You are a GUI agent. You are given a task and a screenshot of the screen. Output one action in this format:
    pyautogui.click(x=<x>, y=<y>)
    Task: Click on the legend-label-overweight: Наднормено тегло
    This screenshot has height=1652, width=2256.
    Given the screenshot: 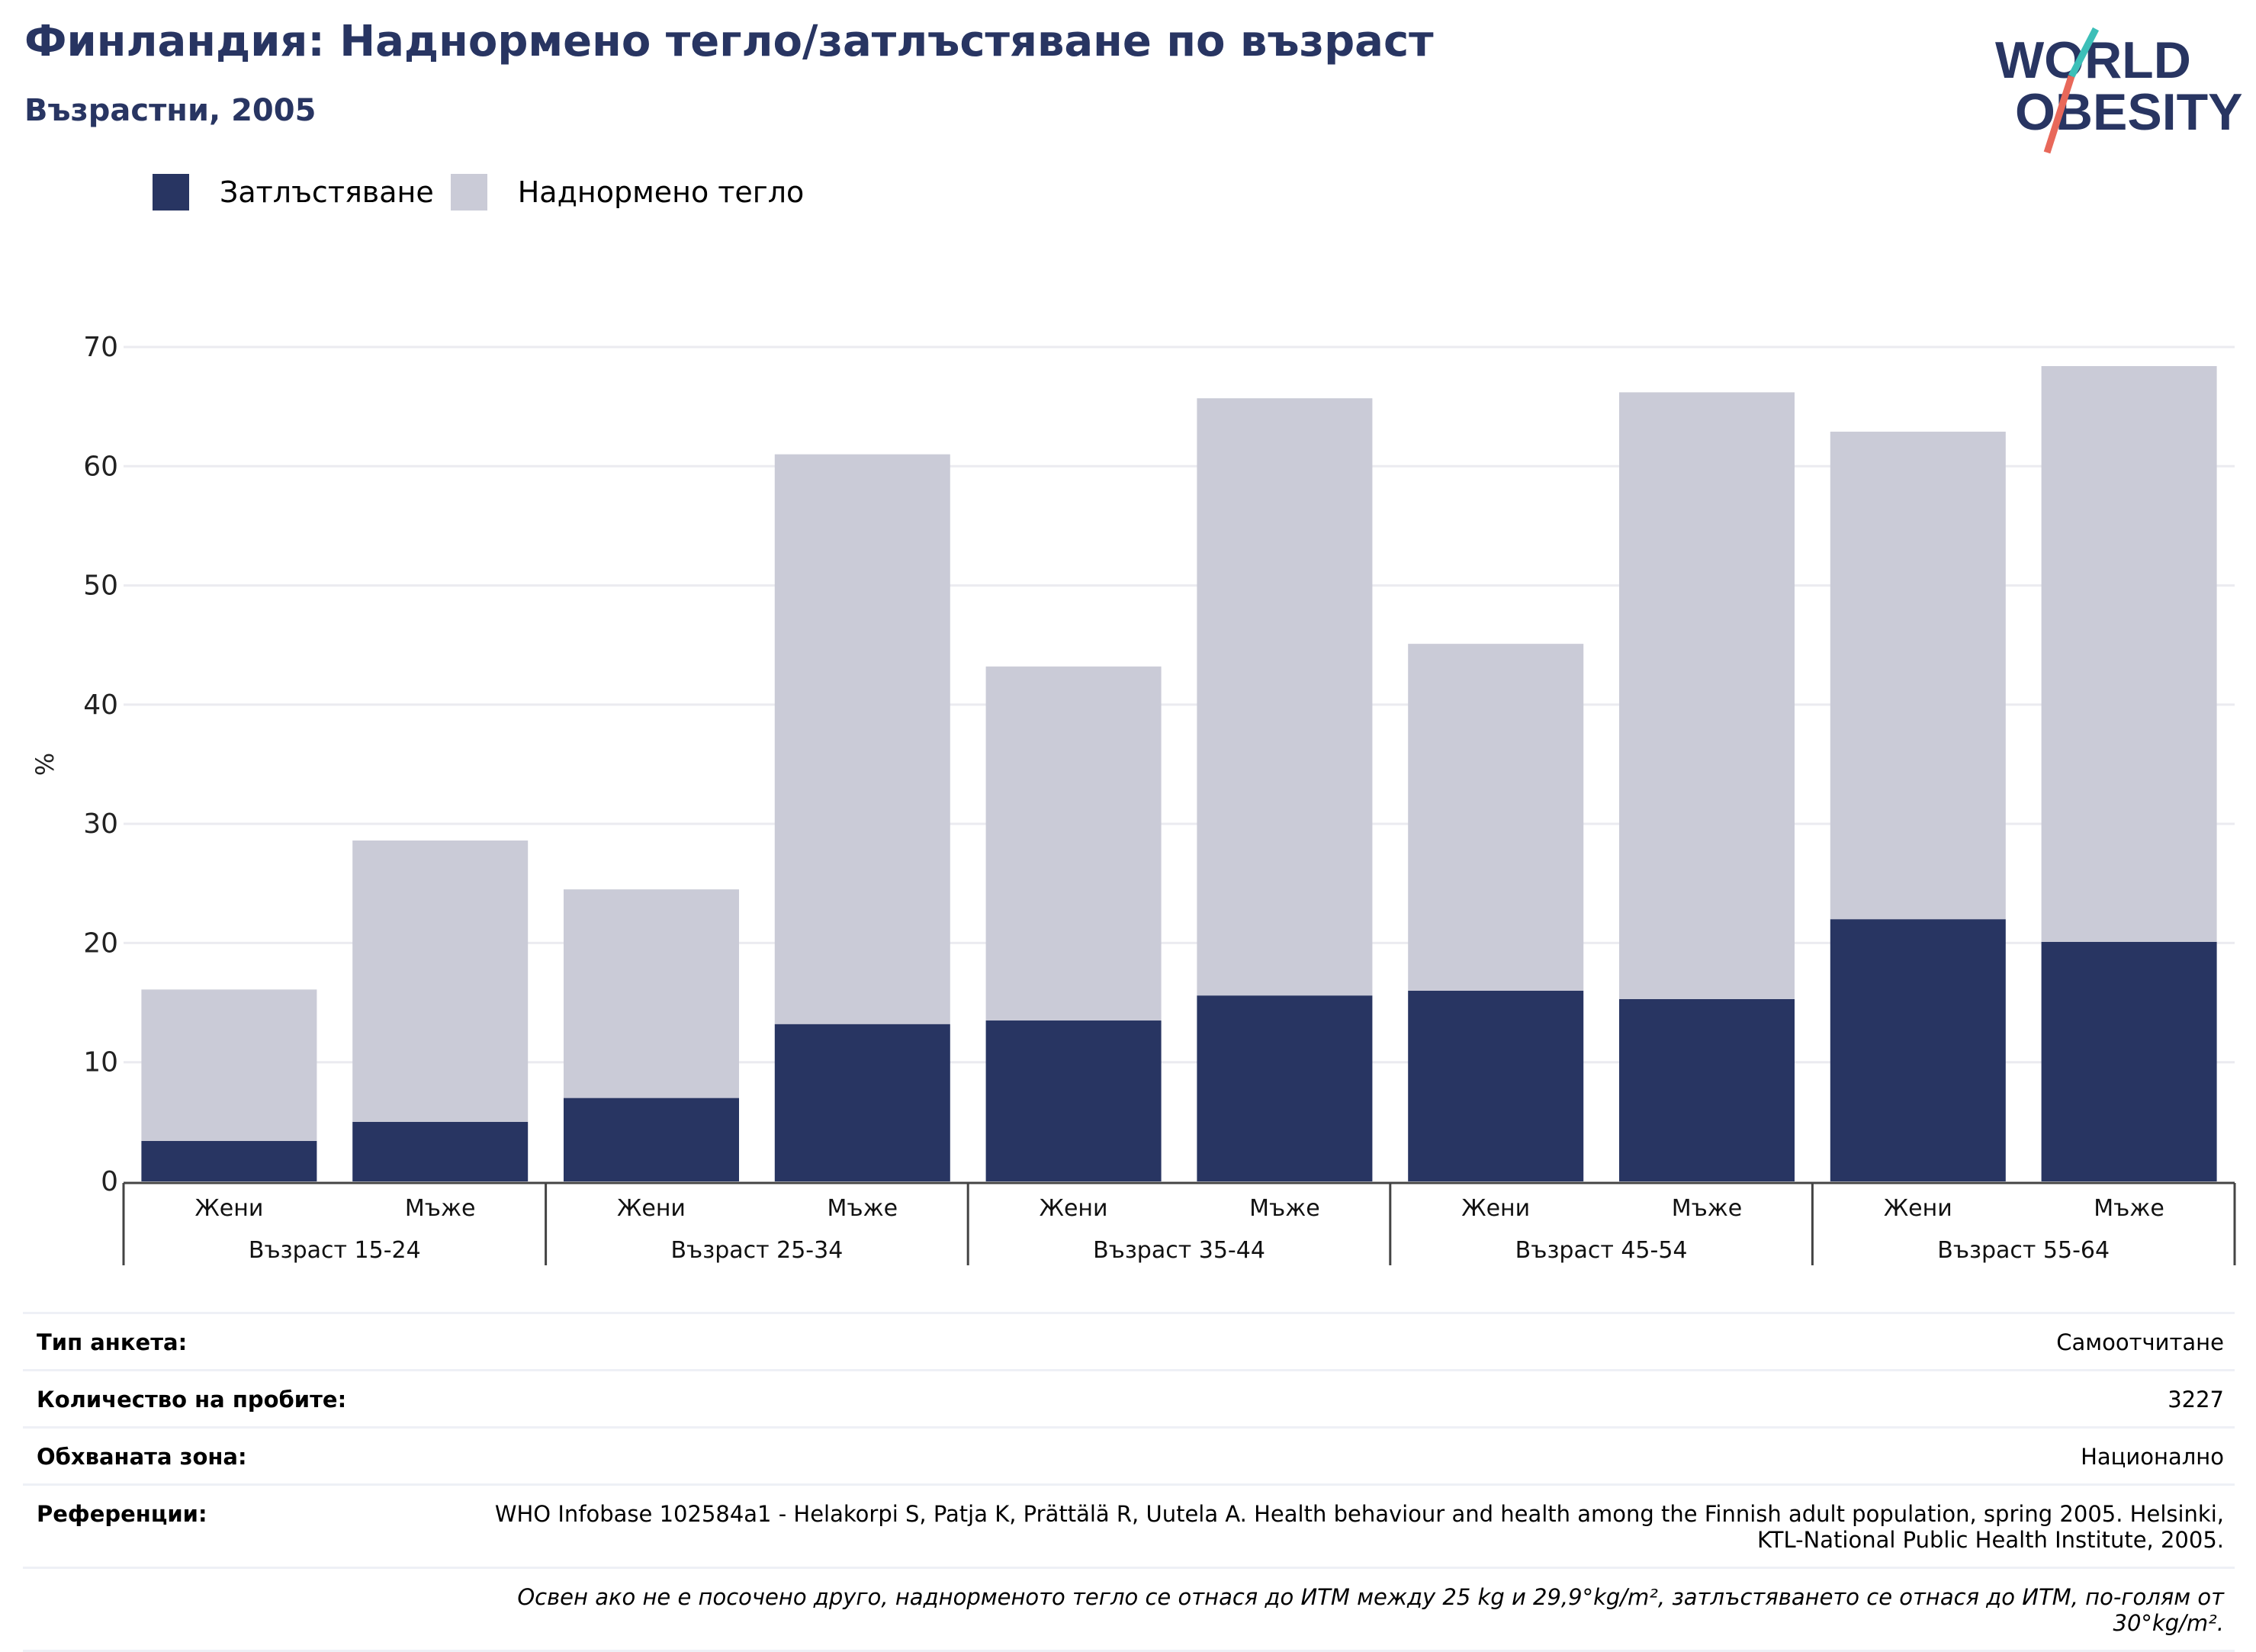 What is the action you would take?
    pyautogui.click(x=661, y=192)
    